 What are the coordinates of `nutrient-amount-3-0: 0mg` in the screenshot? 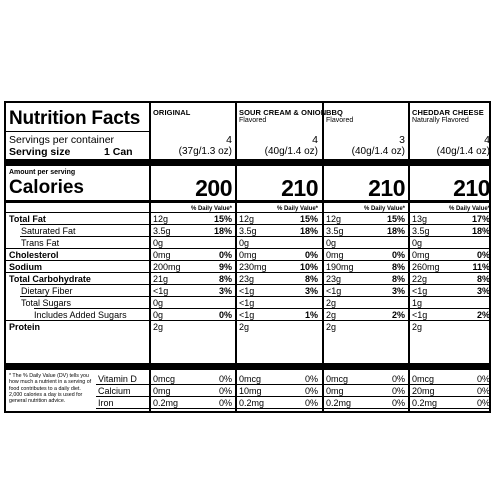 It's located at (162, 255).